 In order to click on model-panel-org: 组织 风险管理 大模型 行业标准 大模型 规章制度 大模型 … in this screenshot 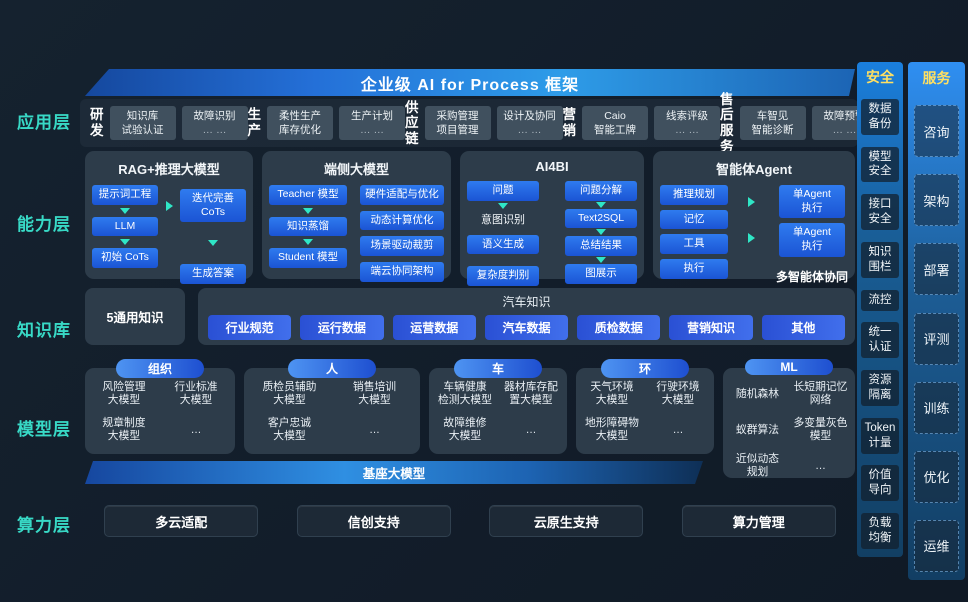, I will do `click(160, 406)`.